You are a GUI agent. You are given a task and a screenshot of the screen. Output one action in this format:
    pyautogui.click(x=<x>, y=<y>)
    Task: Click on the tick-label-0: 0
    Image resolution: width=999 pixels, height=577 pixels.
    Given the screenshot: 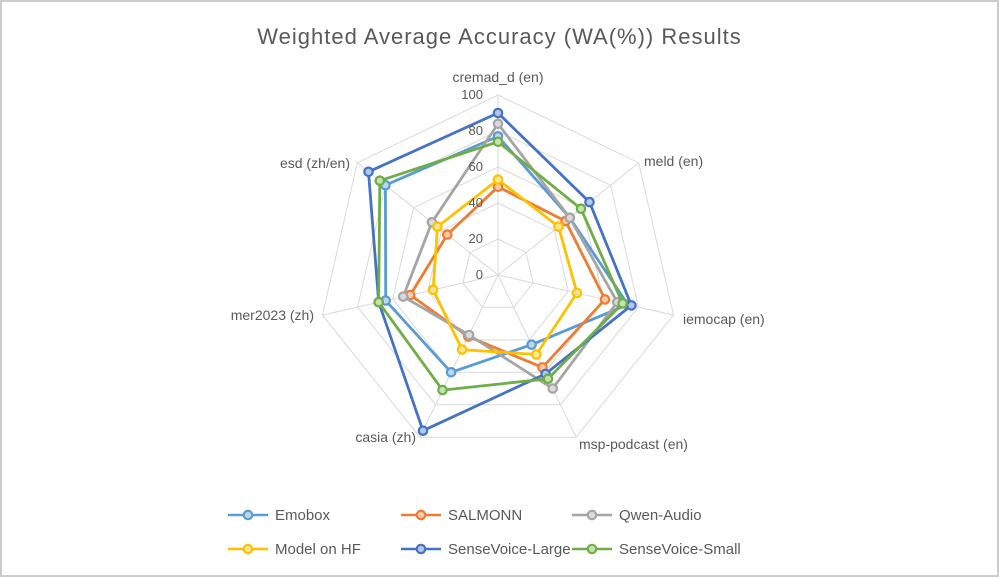 What is the action you would take?
    pyautogui.click(x=479, y=274)
    